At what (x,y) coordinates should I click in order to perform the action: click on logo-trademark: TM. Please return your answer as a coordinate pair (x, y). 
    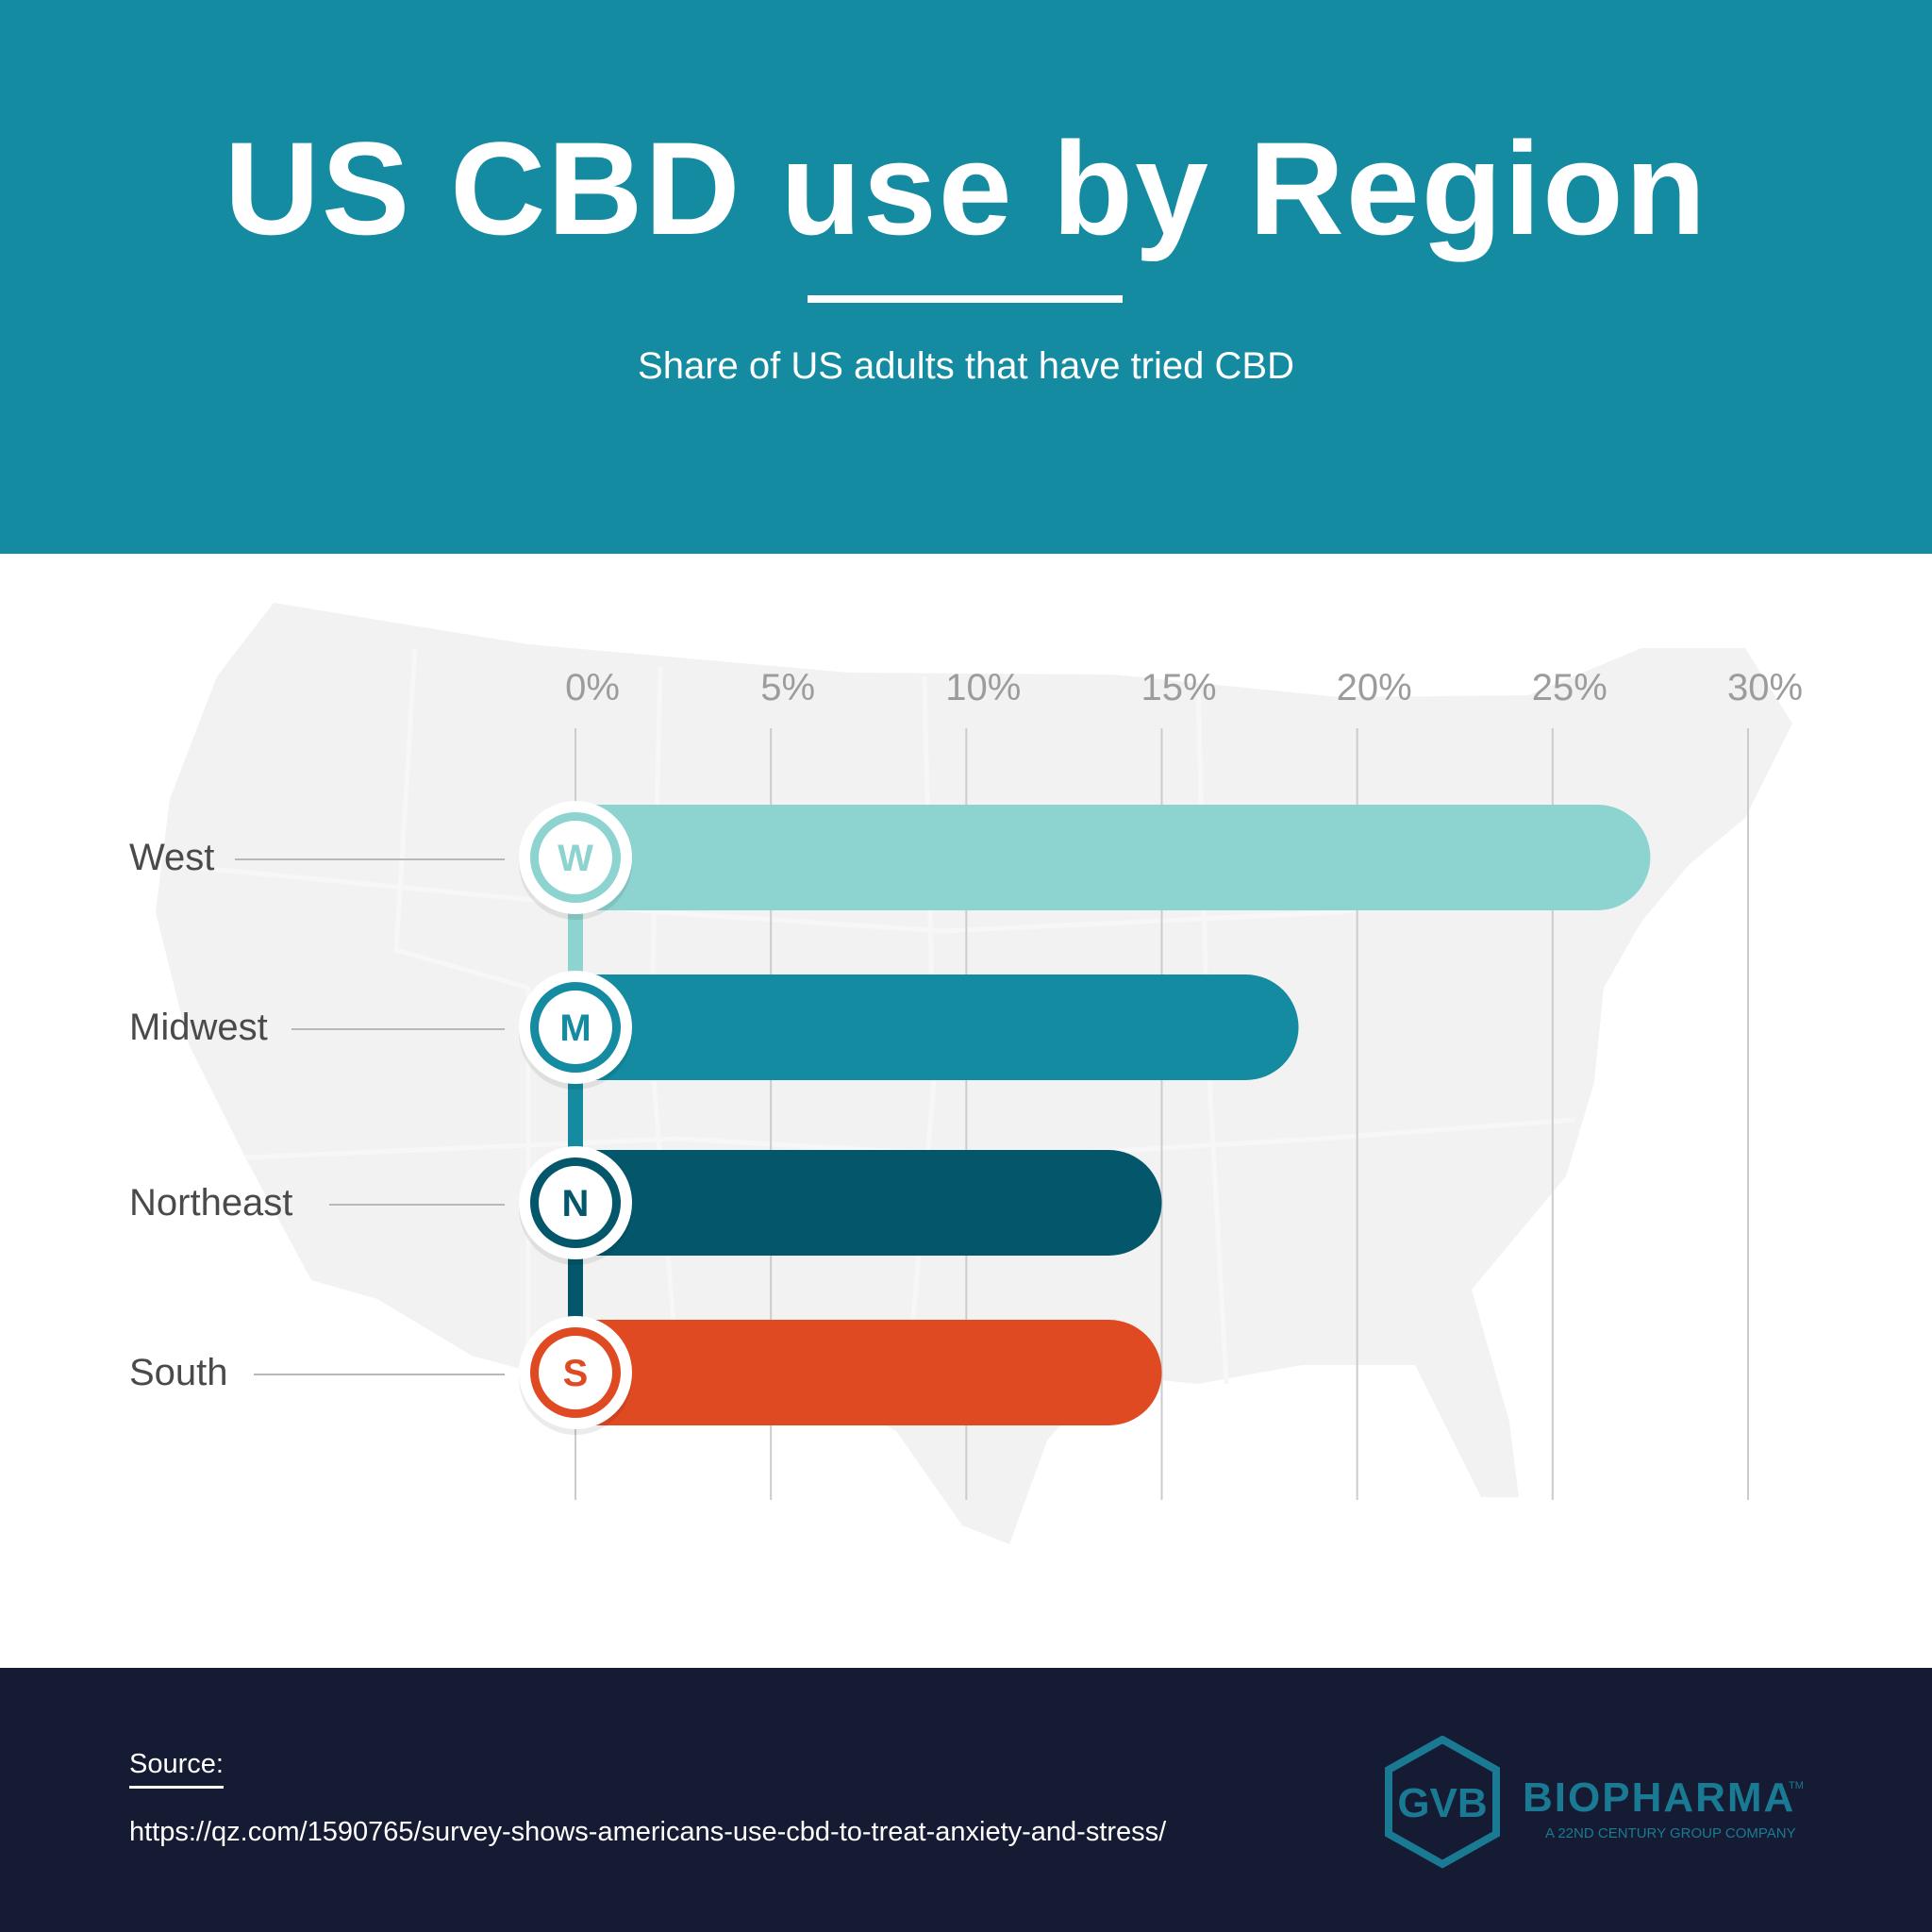
    Looking at the image, I should click on (1797, 1785).